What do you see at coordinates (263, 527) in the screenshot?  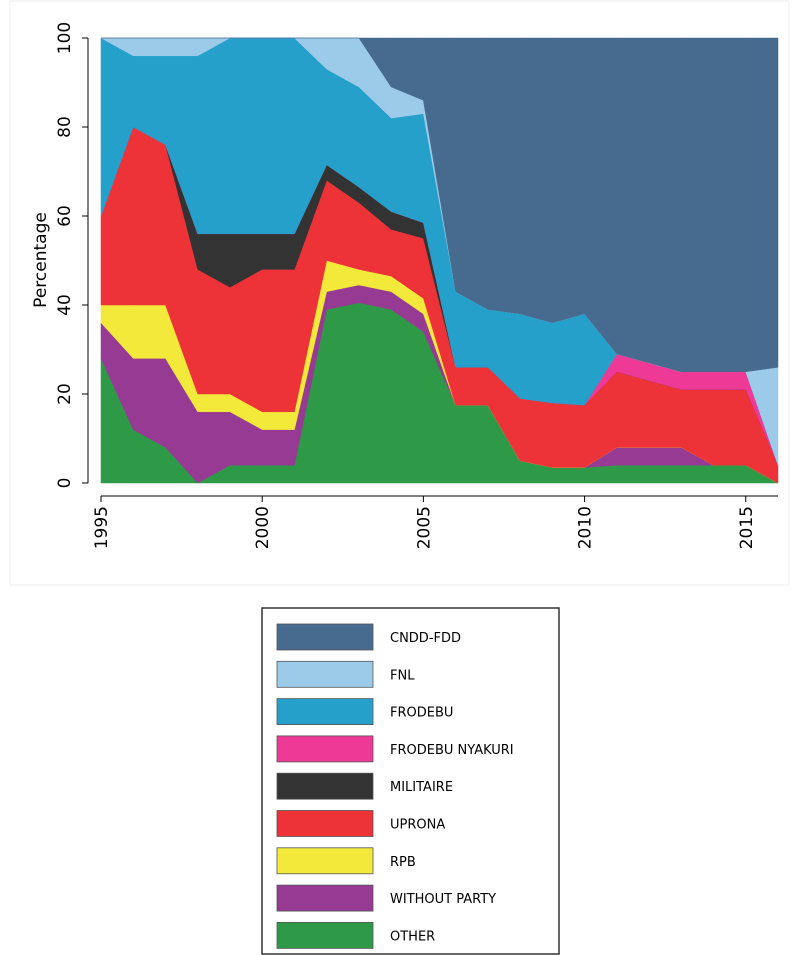 I see `x-tick-label: 2000` at bounding box center [263, 527].